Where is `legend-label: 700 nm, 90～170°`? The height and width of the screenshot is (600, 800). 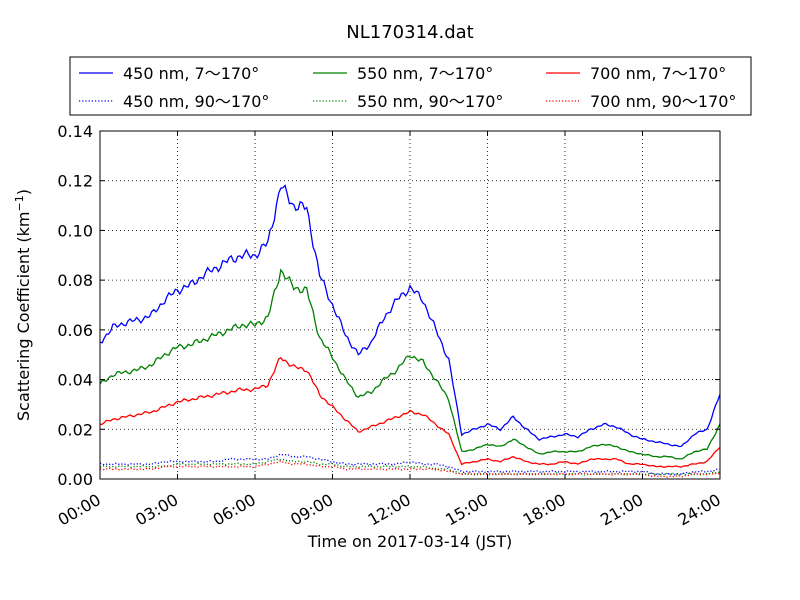 legend-label: 700 nm, 90～170° is located at coordinates (663, 101).